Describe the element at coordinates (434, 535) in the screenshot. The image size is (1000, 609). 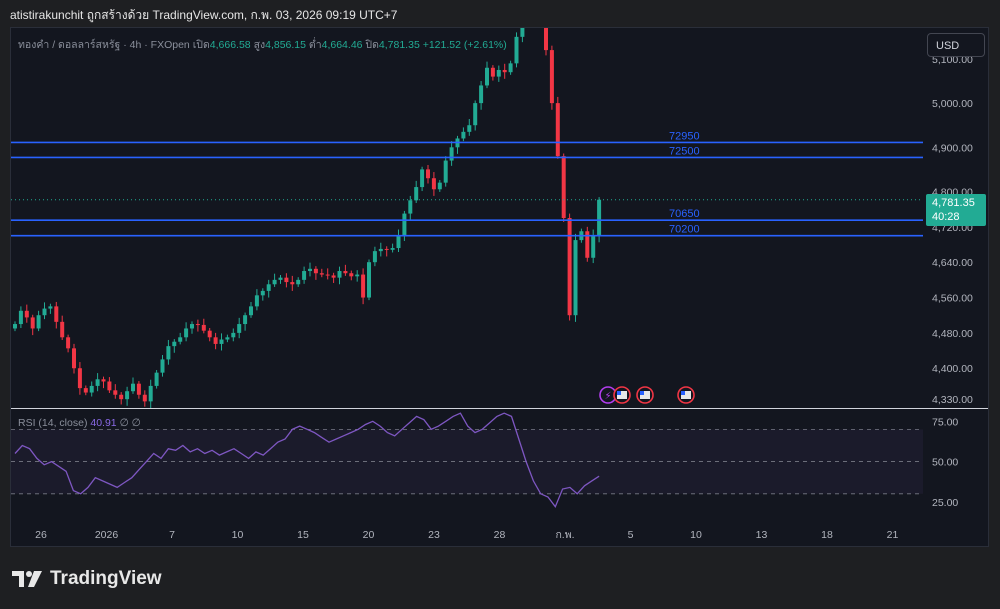
I see `time-axis-tick: 23` at that location.